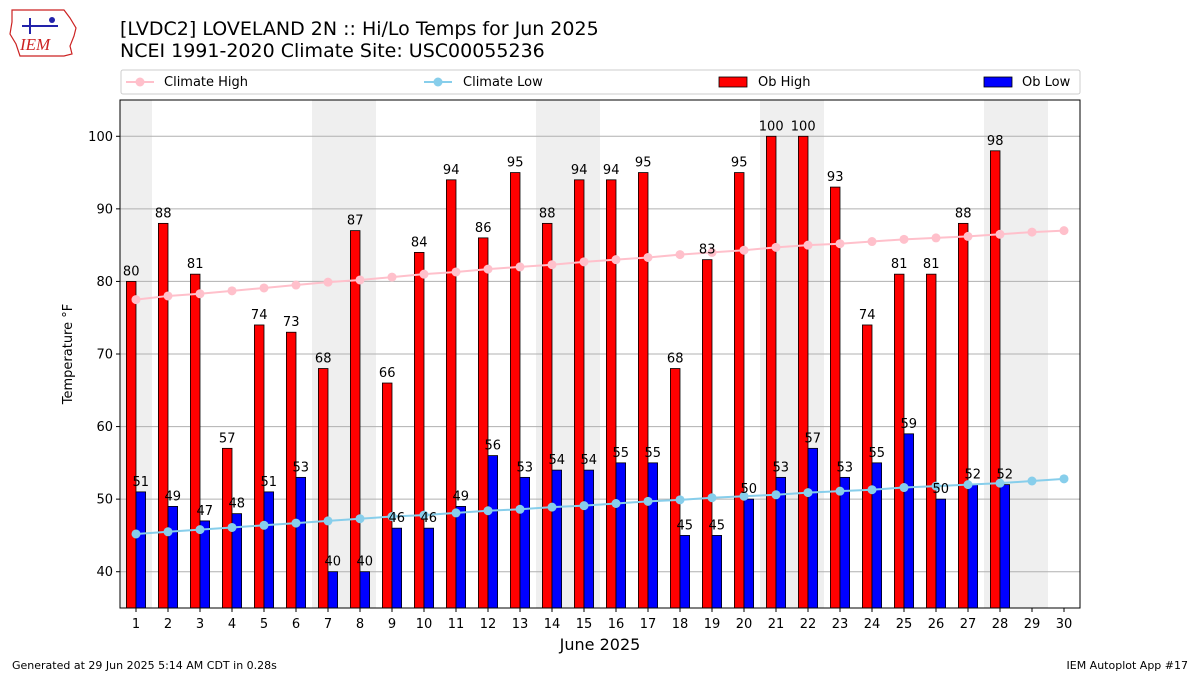 Image resolution: width=1200 pixels, height=675 pixels. I want to click on ob-high-label-1: 80, so click(131, 271).